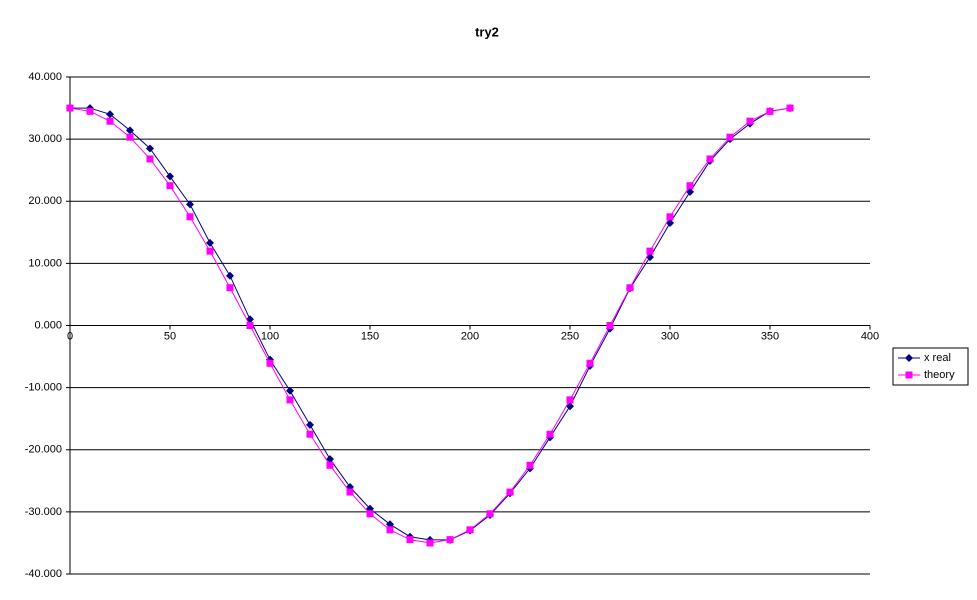  I want to click on x-tick-label: 50, so click(170, 336).